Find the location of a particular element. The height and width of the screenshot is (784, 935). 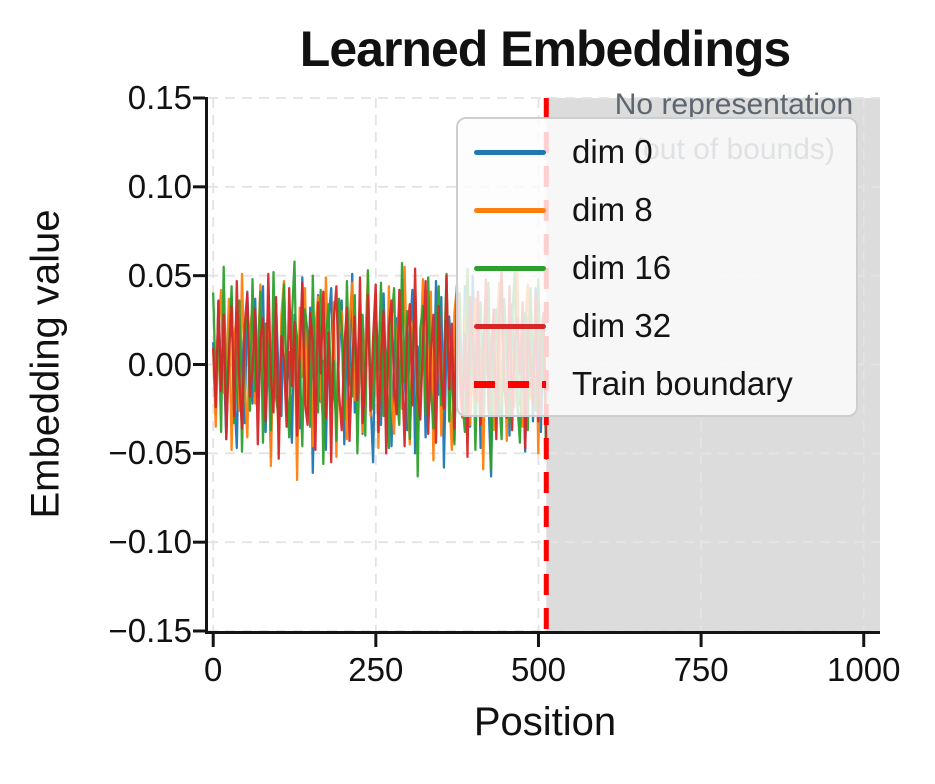

x-tick-label: 750 is located at coordinates (701, 669).